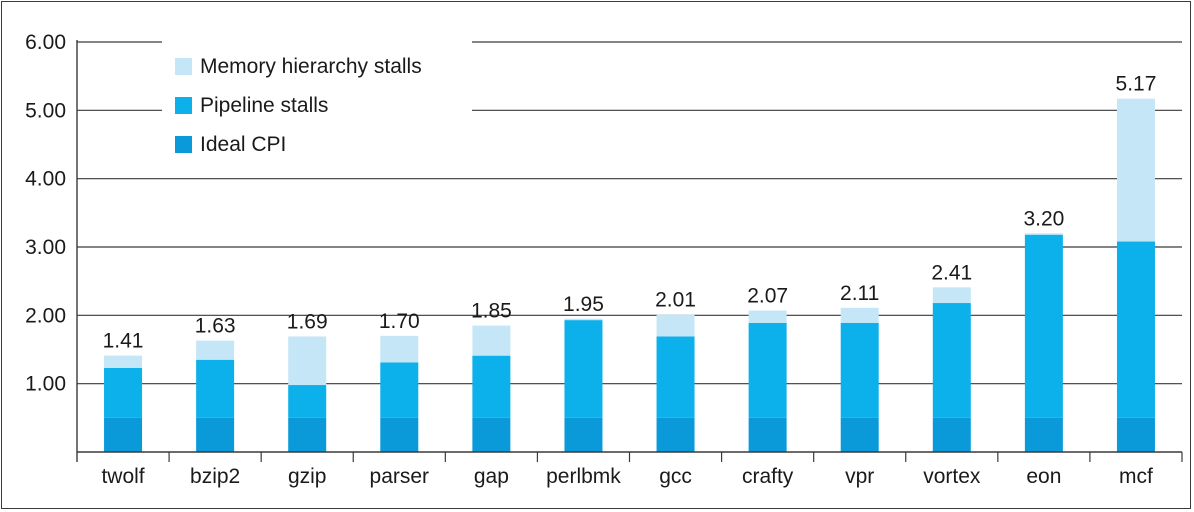  I want to click on bar-total-label: 1.95, so click(583, 304).